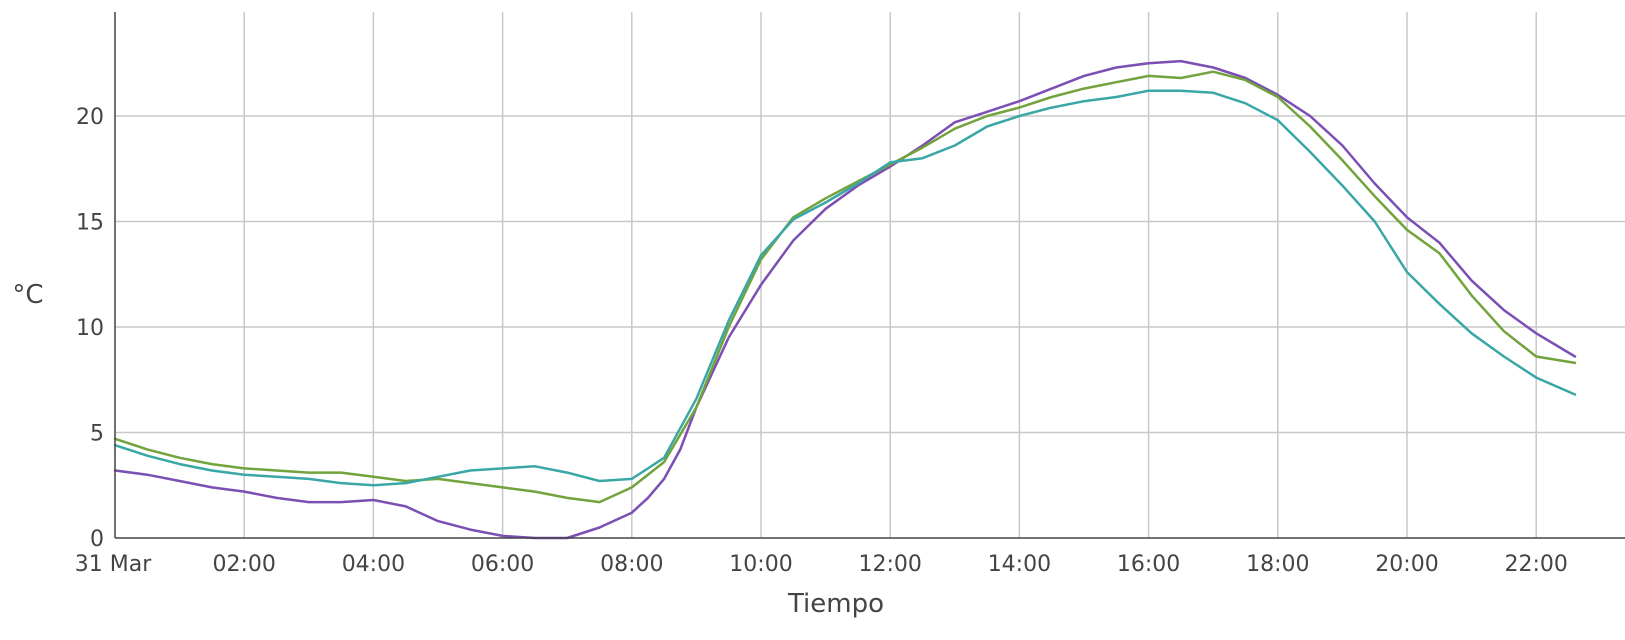 Image resolution: width=1625 pixels, height=640 pixels. Describe the element at coordinates (1277, 564) in the screenshot. I see `x-tick-label: 18:00` at that location.